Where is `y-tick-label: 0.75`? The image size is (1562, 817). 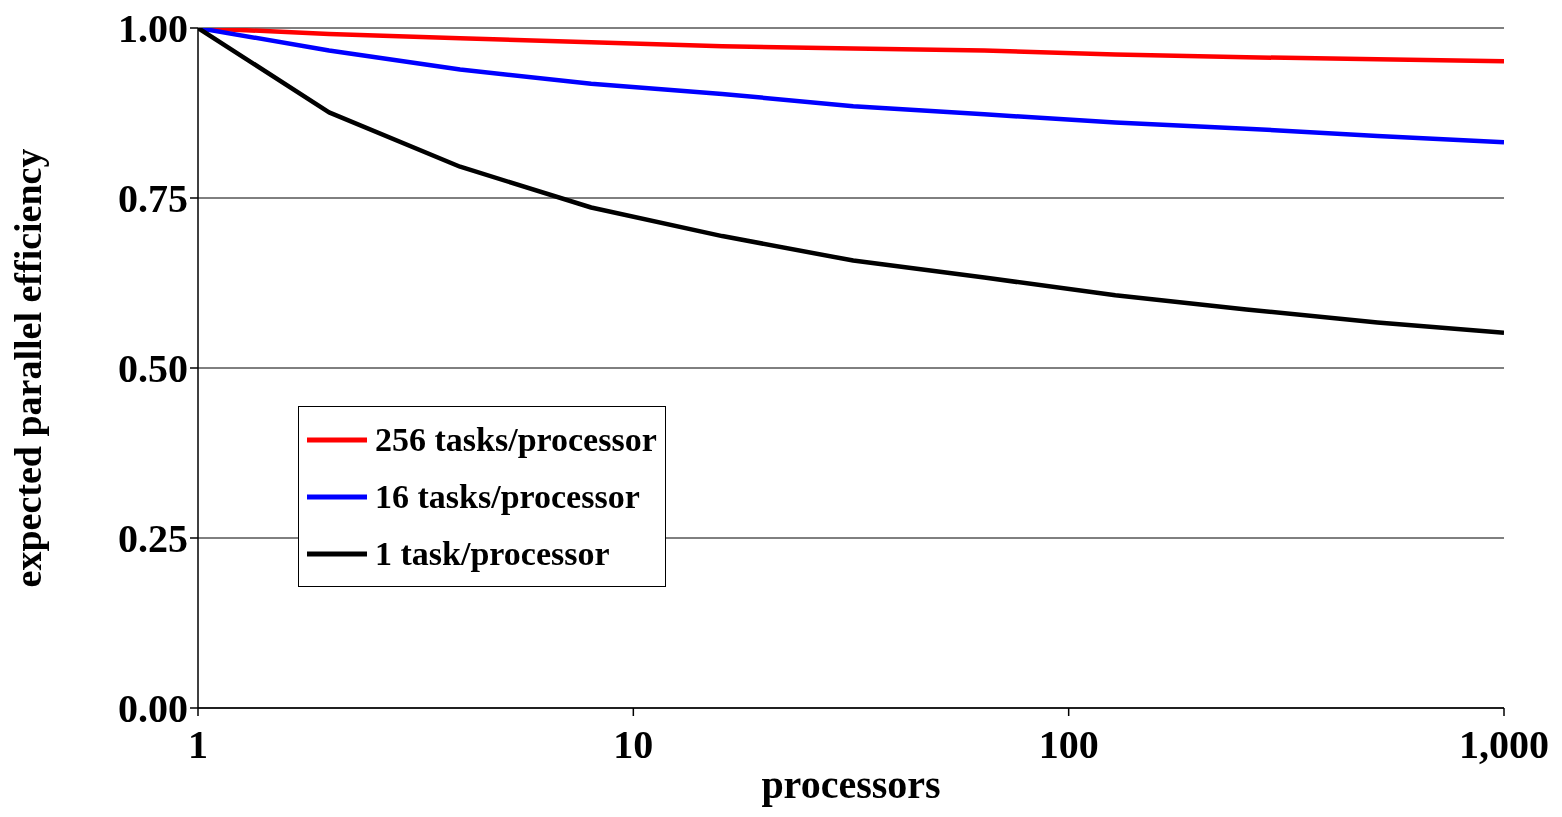
y-tick-label: 0.75 is located at coordinates (153, 199).